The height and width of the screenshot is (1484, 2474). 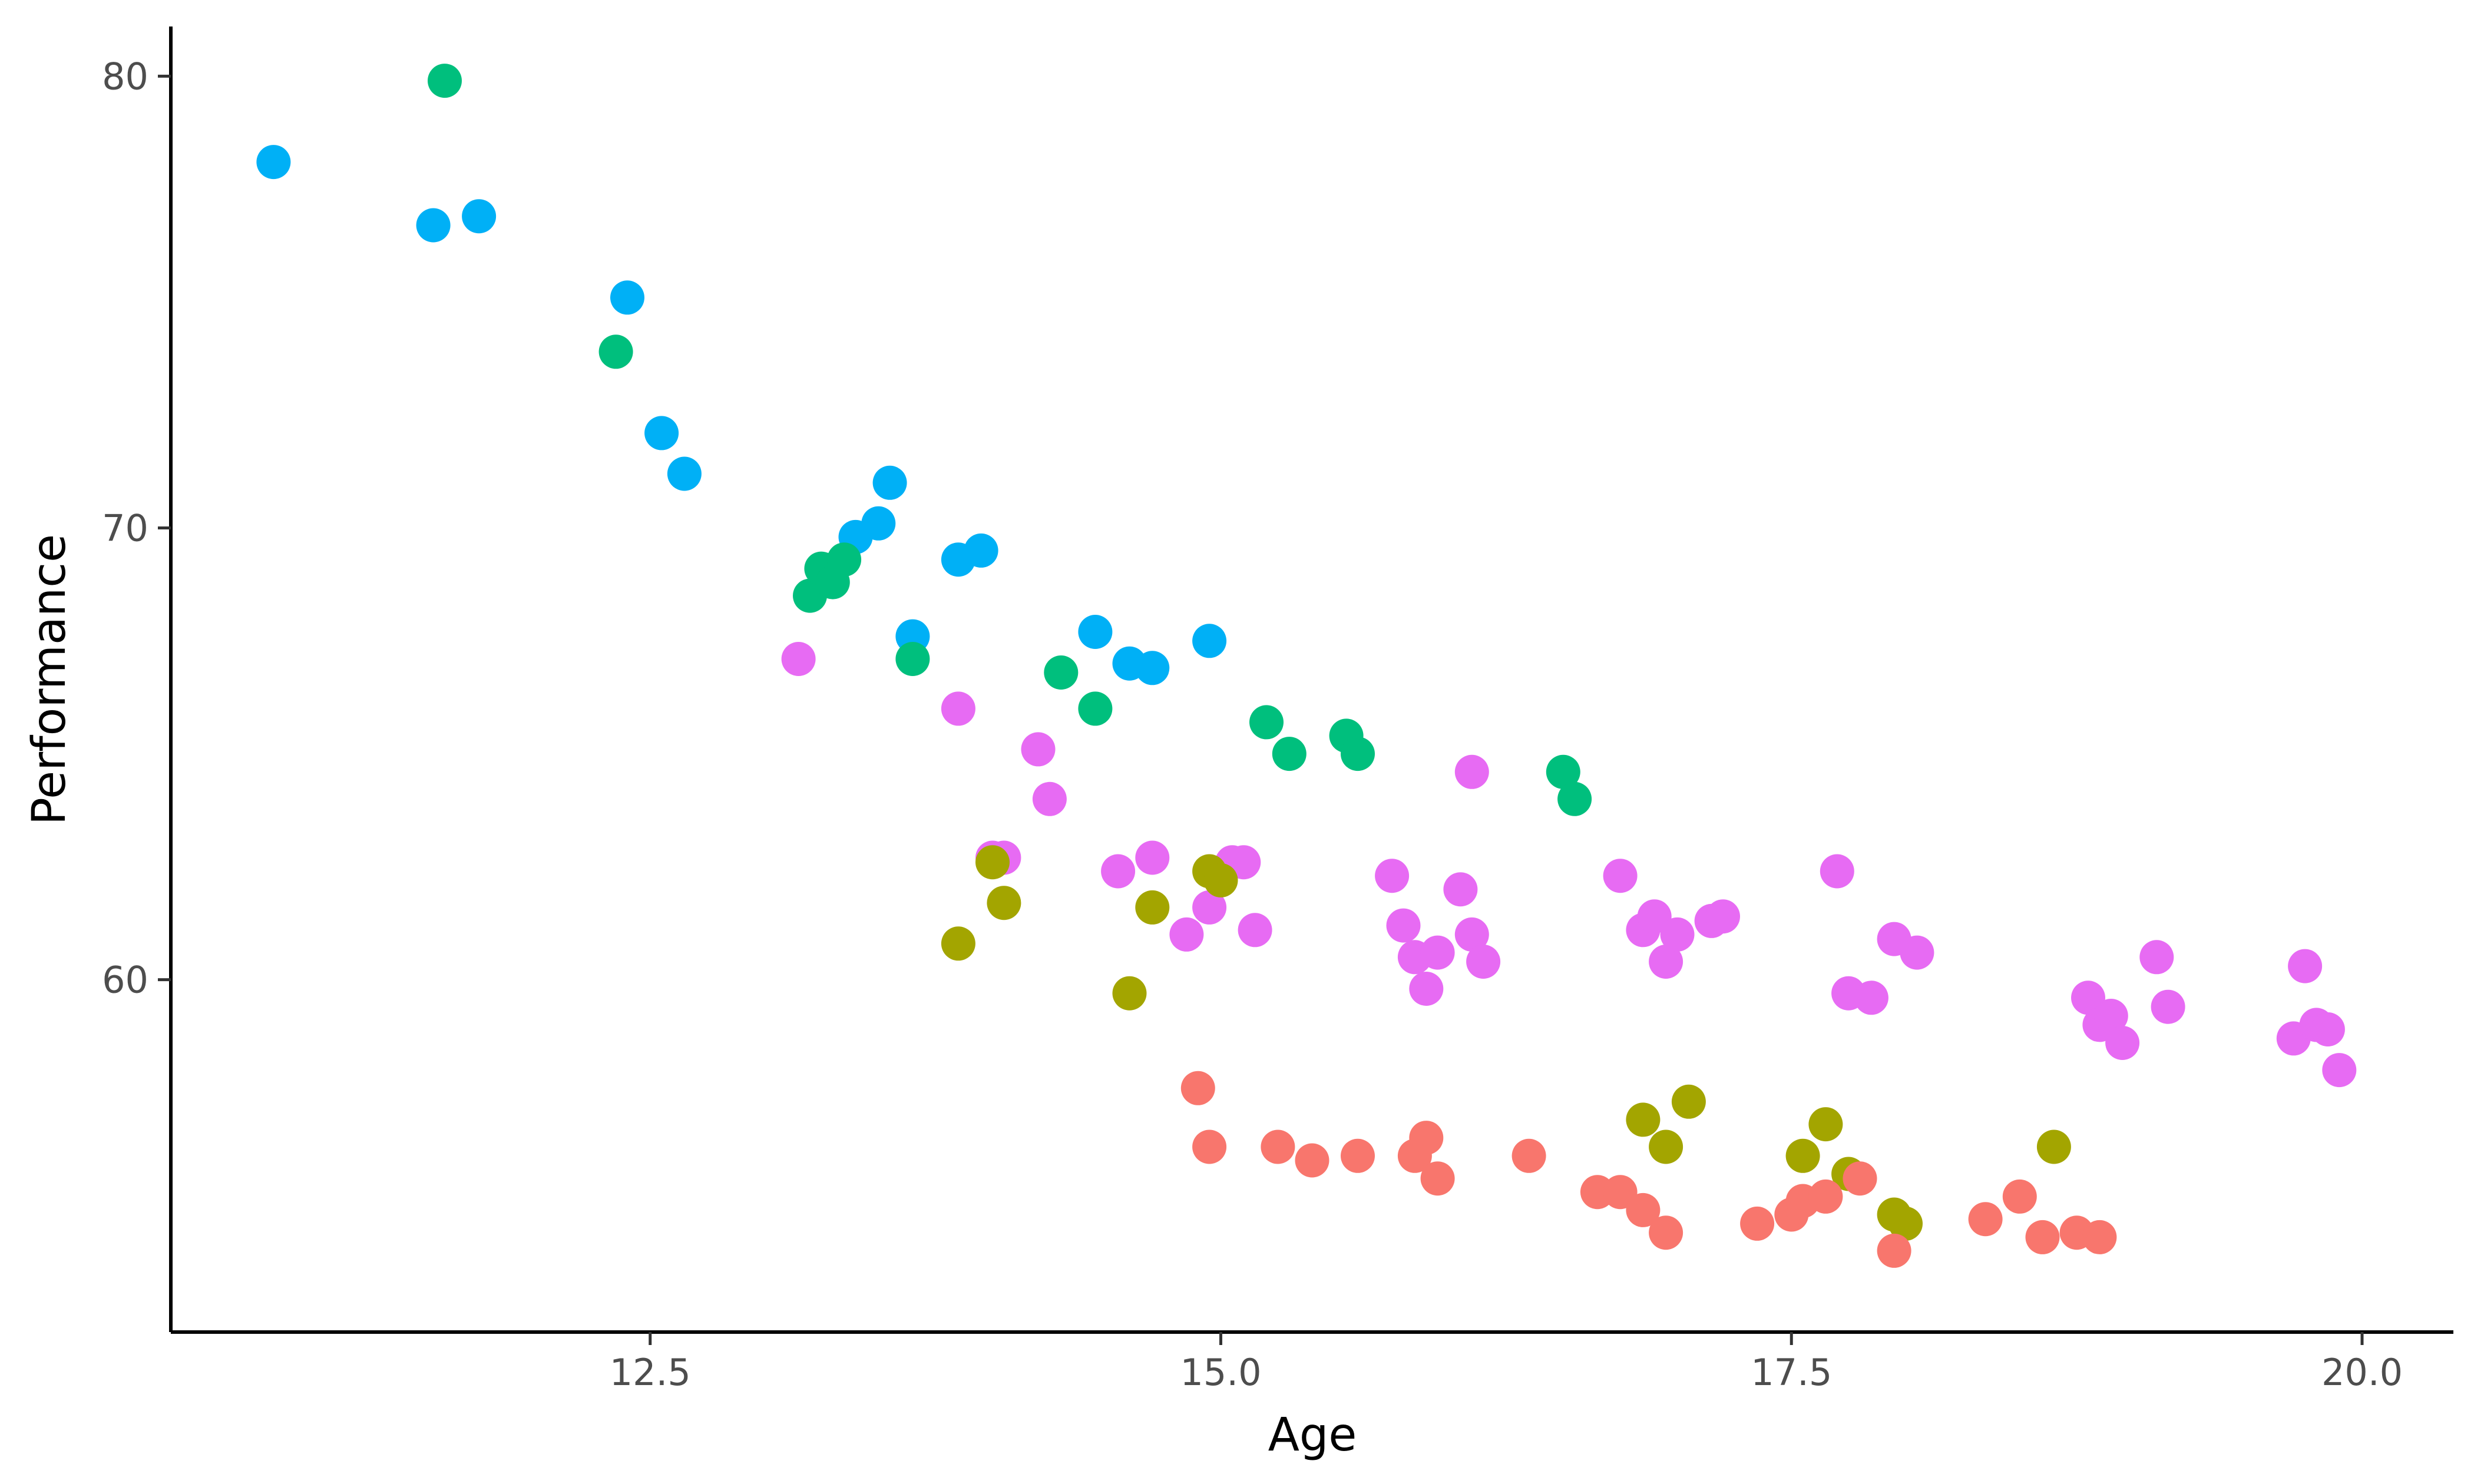 I want to click on x-tick-label: 20.0, so click(x=2362, y=1372).